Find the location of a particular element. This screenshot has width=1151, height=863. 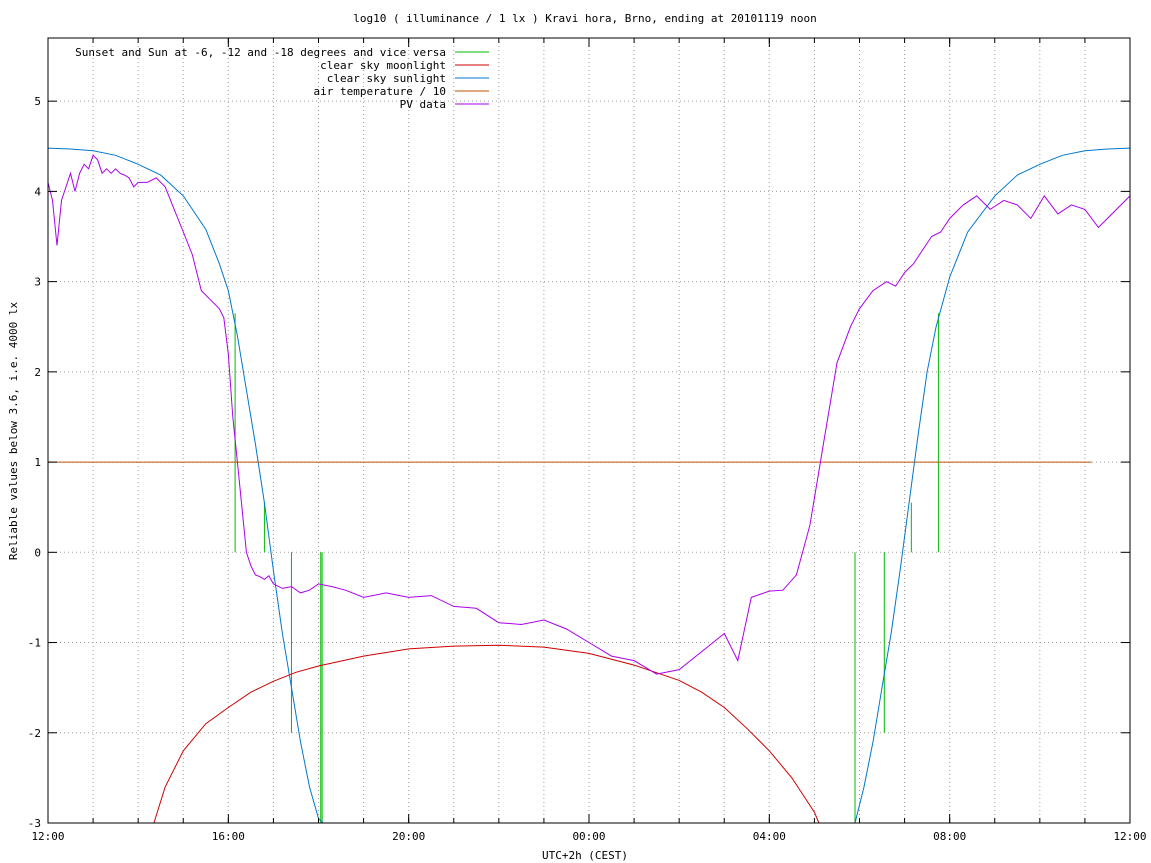

y-tick-label: -2 is located at coordinates (34, 733).